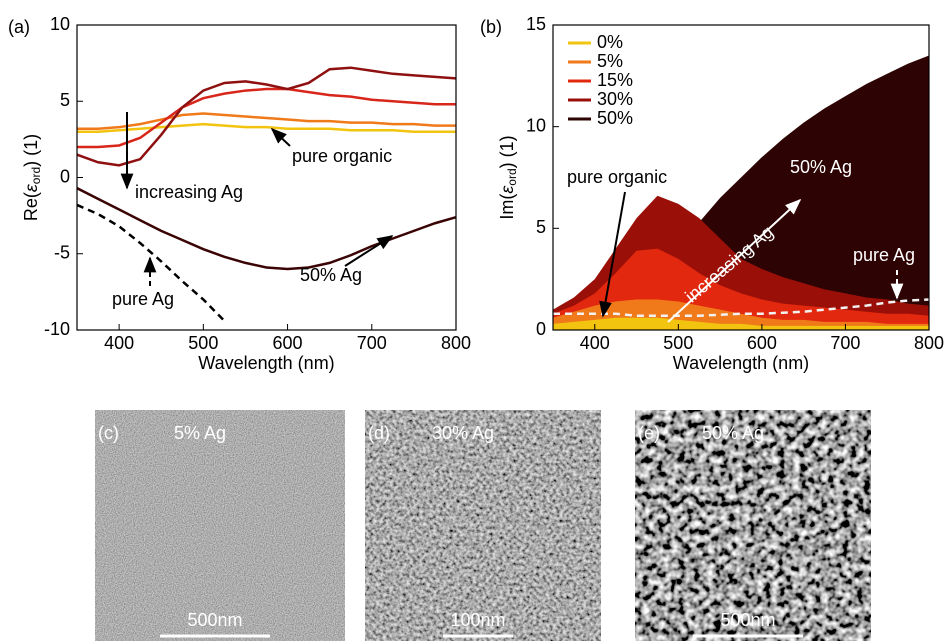  Describe the element at coordinates (649, 433) in the screenshot. I see `image-label: (e)` at that location.